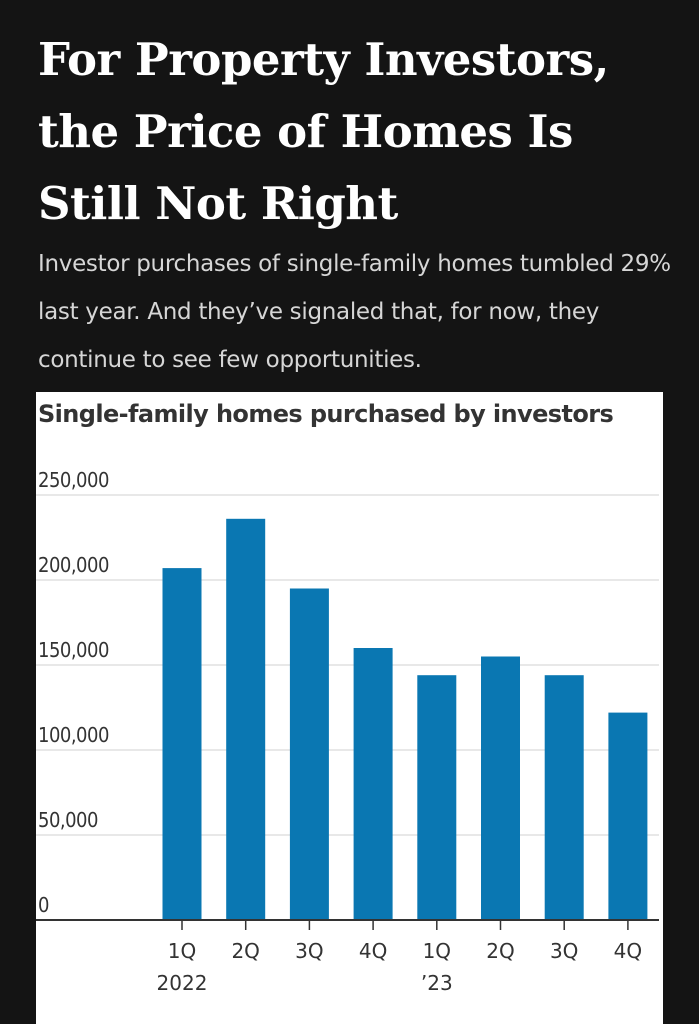 This screenshot has height=1024, width=699. What do you see at coordinates (73, 480) in the screenshot?
I see `y-tick-label: 250,000` at bounding box center [73, 480].